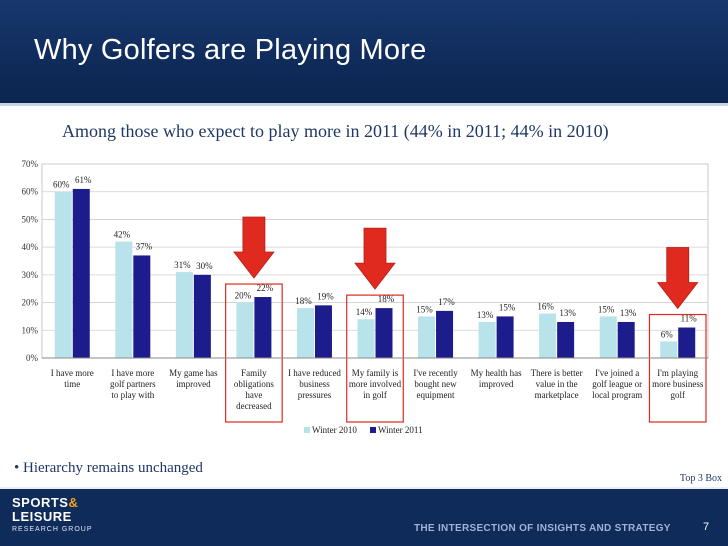  I want to click on data-label-winter-2010: 14%, so click(364, 312).